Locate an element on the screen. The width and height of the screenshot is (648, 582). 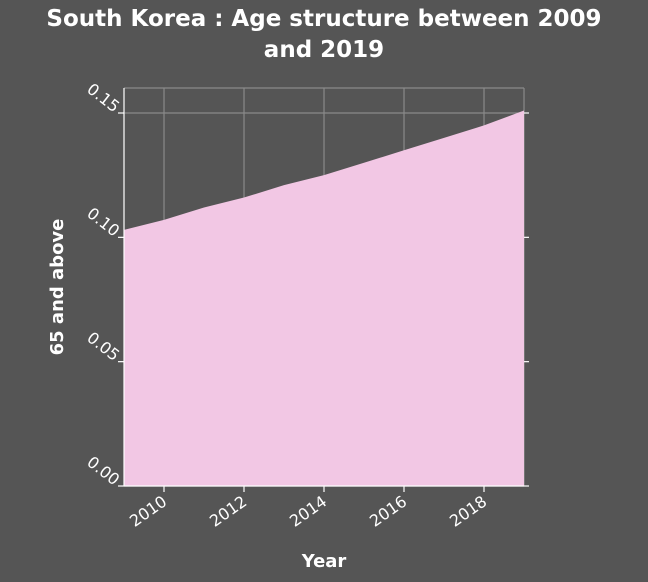
y-tick-label: 0.15 is located at coordinates (103, 97).